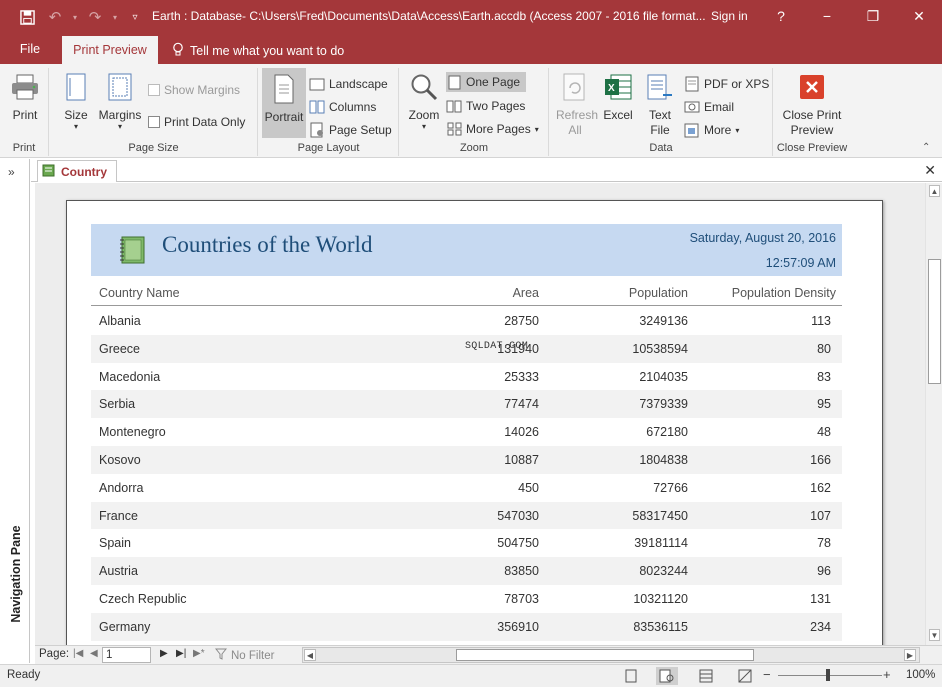  Describe the element at coordinates (244, 655) in the screenshot. I see `no-filter-button: No Filter` at that location.